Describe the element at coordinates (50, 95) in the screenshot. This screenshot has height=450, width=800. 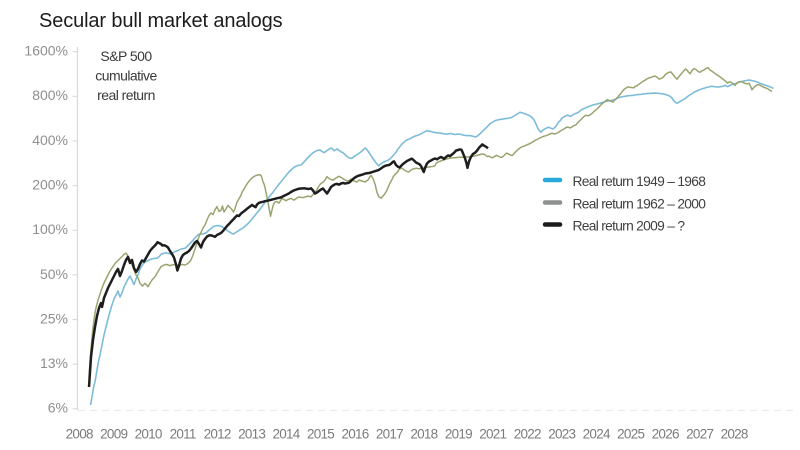
I see `svg-text: 800%` at that location.